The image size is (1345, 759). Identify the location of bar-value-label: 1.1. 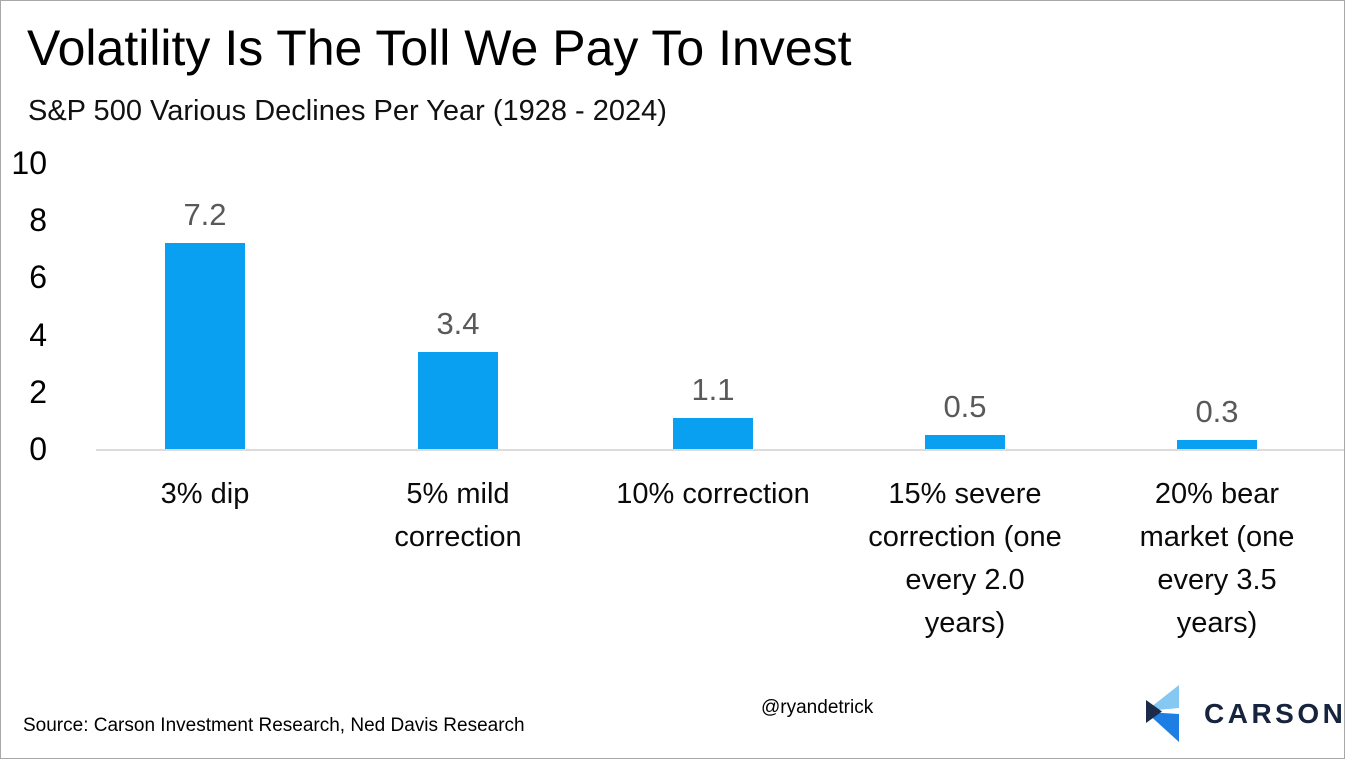
(713, 389).